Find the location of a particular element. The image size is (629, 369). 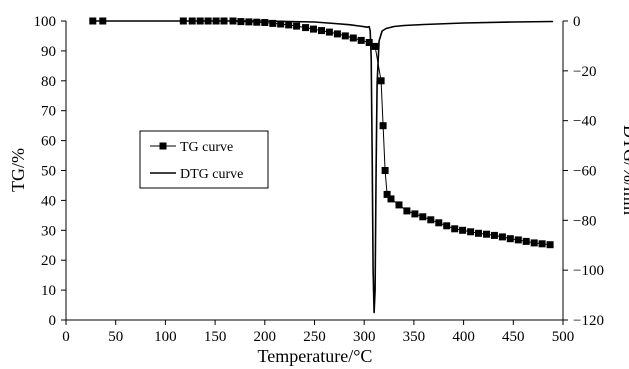

x-tick-label: 200 is located at coordinates (265, 337).